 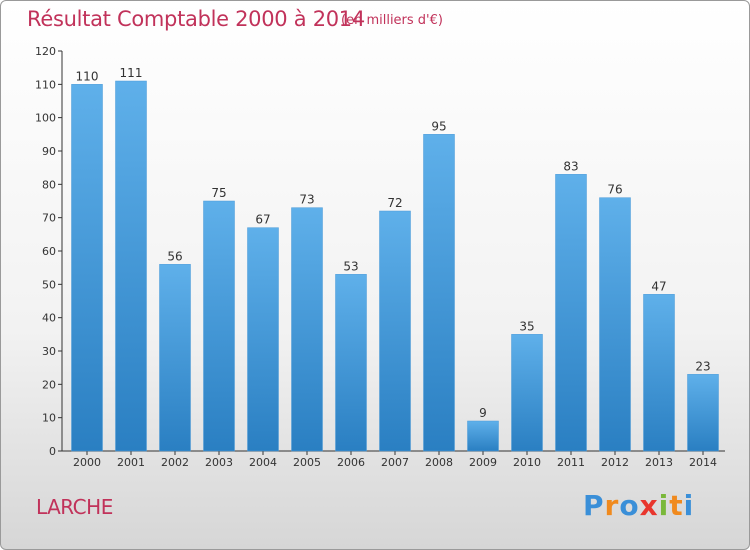 What do you see at coordinates (49, 418) in the screenshot?
I see `y-tick-label: 10` at bounding box center [49, 418].